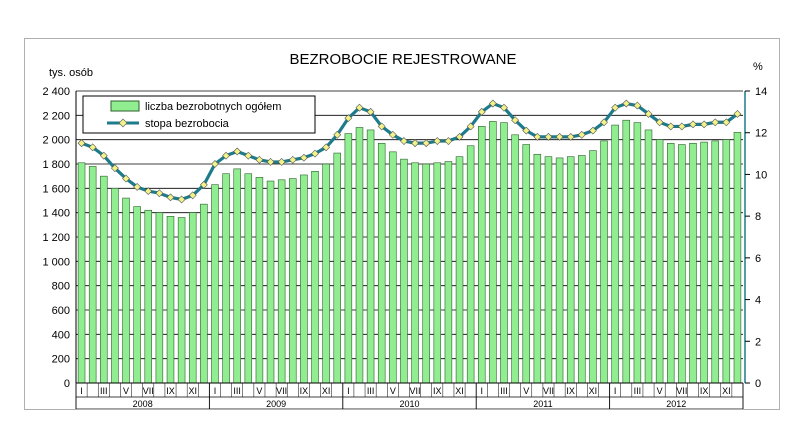  What do you see at coordinates (761, 175) in the screenshot?
I see `y-right-tick-label: 10` at bounding box center [761, 175].